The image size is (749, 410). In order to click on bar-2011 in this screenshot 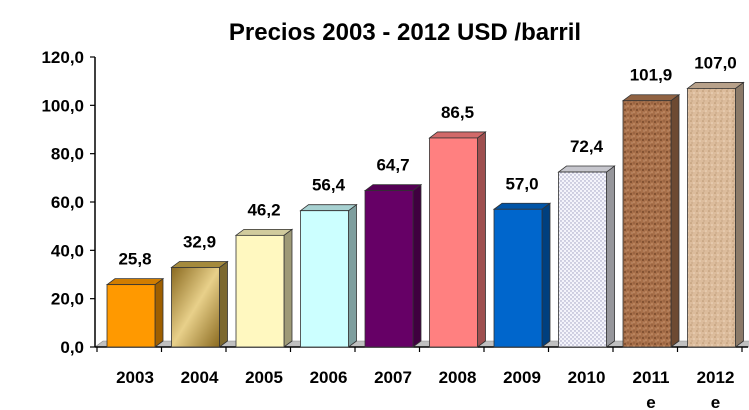, I will do `click(651, 220)`.